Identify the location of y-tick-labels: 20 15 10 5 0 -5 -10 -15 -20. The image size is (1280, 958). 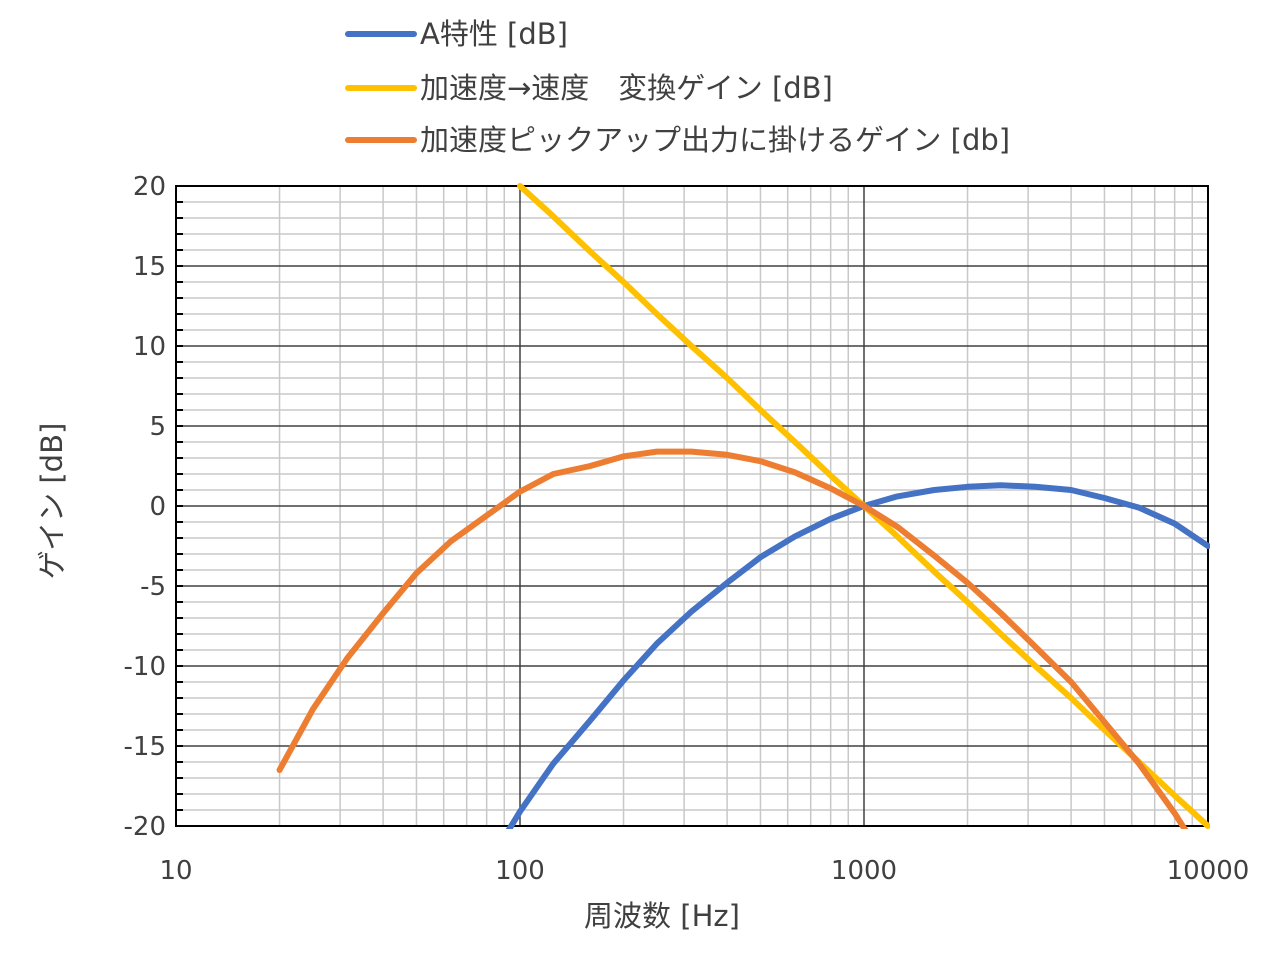
(145, 507).